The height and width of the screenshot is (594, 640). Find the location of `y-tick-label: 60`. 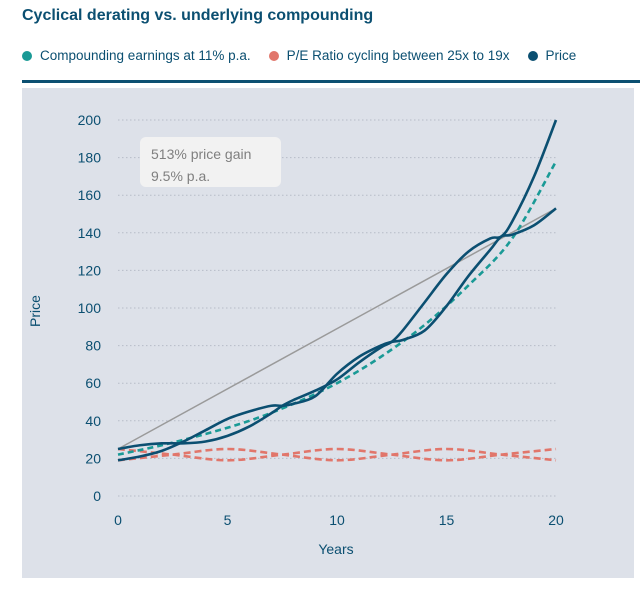

y-tick-label: 60 is located at coordinates (93, 383).